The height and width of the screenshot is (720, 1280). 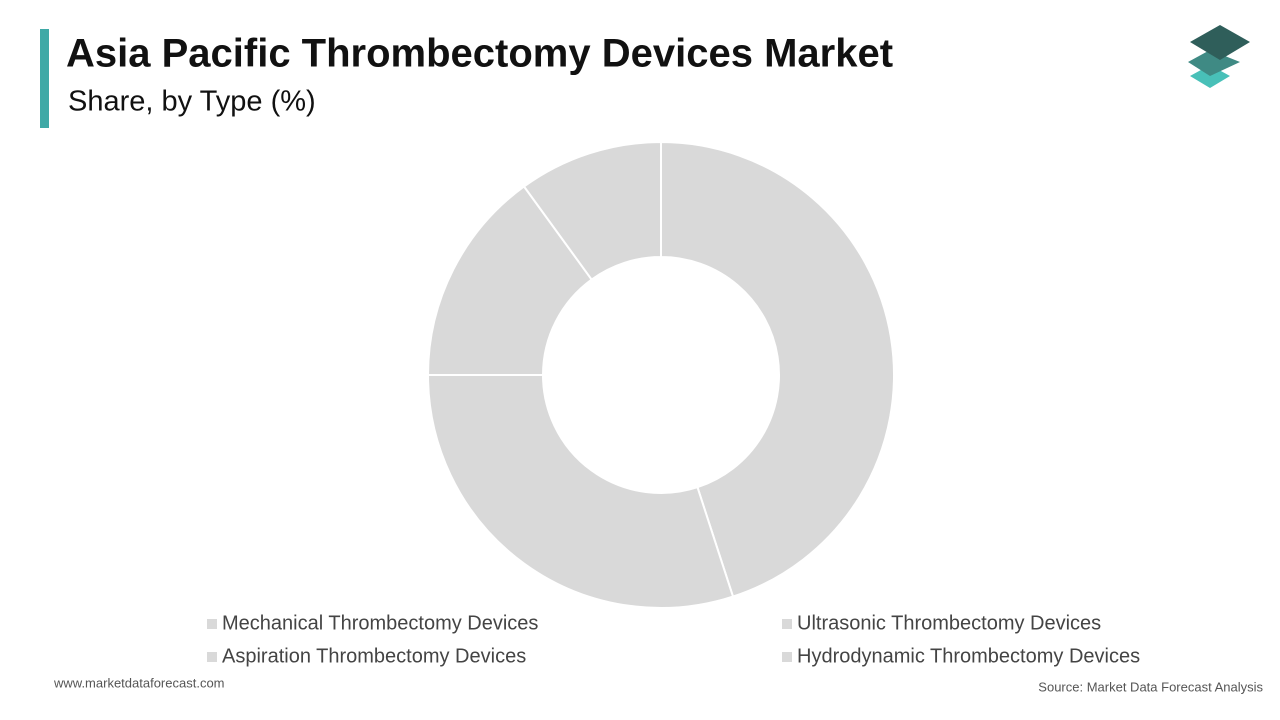 I want to click on chart-subtitle: Share, by Type (%), so click(x=192, y=102).